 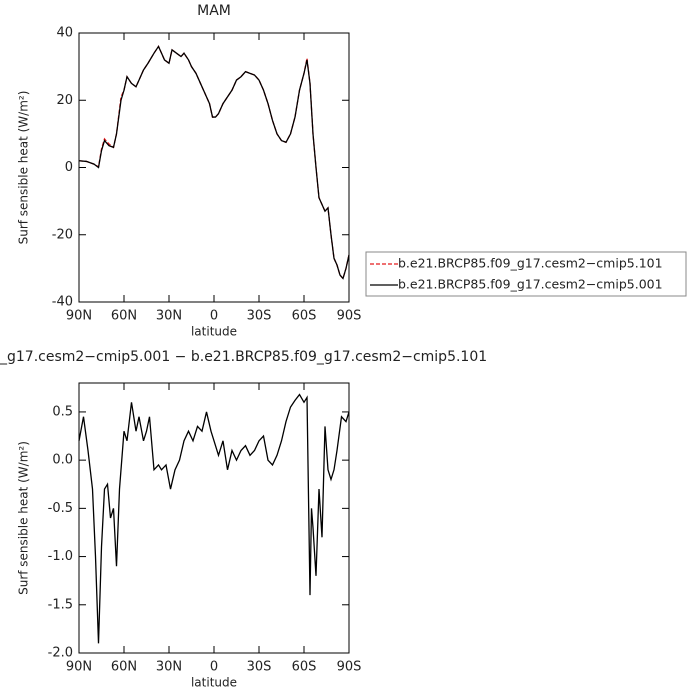 What do you see at coordinates (62, 234) in the screenshot?
I see `y-tick-label: -20` at bounding box center [62, 234].